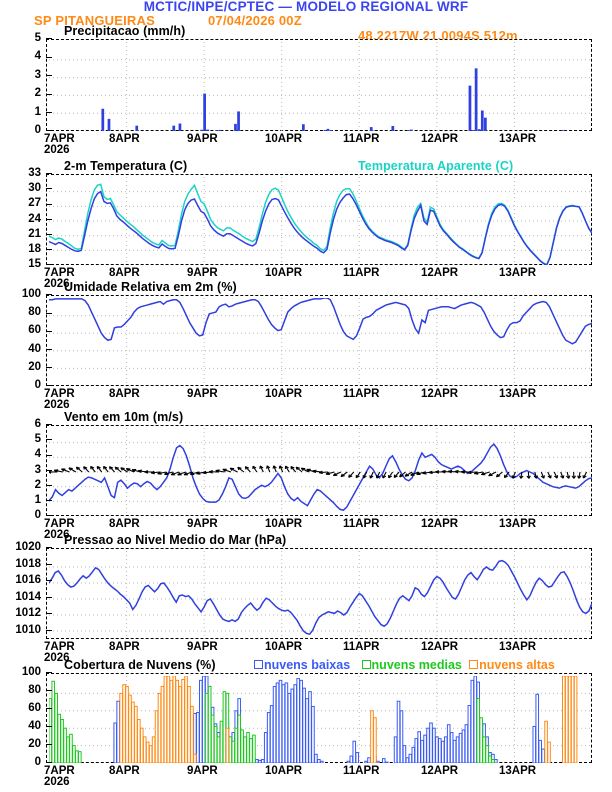 The width and height of the screenshot is (612, 792). Describe the element at coordinates (37, 385) in the screenshot. I see `y-tick-label-rh-0: 0` at that location.